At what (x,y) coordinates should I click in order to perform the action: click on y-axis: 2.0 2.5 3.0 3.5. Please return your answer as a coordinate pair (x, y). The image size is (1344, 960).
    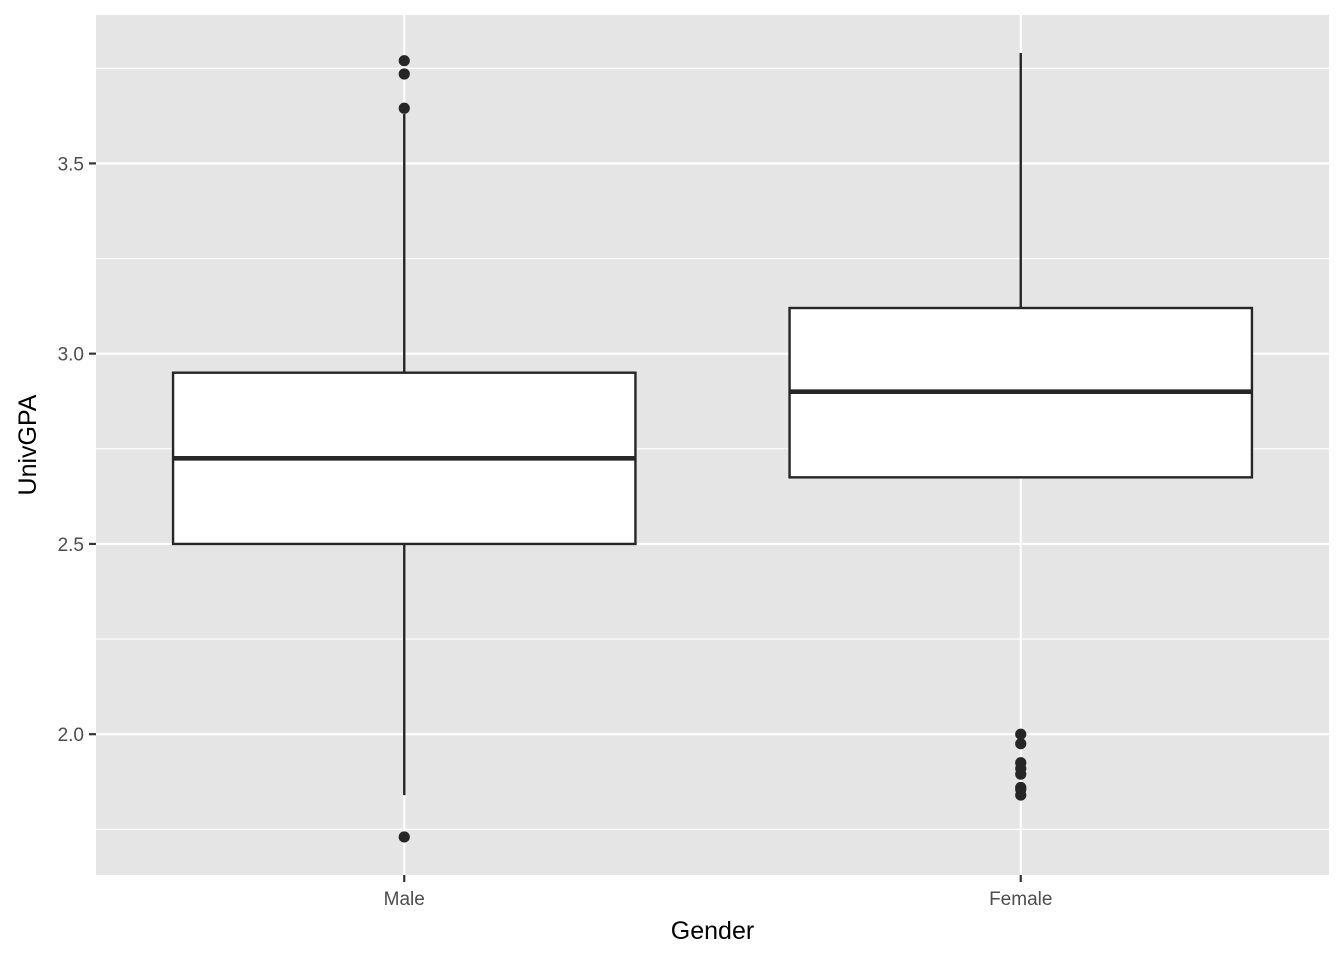
    Looking at the image, I should click on (77, 450).